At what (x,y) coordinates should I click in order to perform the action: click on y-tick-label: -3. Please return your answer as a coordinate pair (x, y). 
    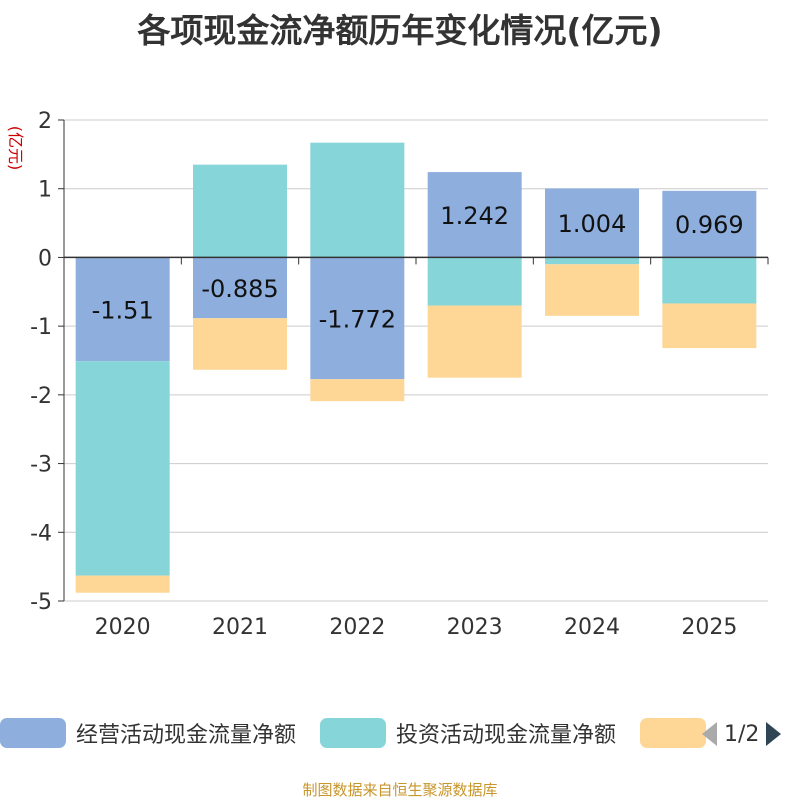
    Looking at the image, I should click on (41, 465).